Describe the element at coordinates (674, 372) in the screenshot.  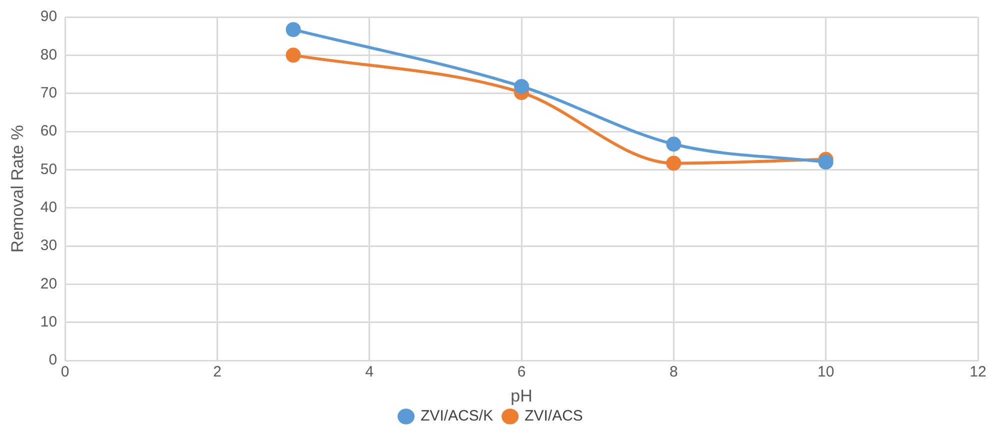
I see `x-tick-label: 8` at that location.